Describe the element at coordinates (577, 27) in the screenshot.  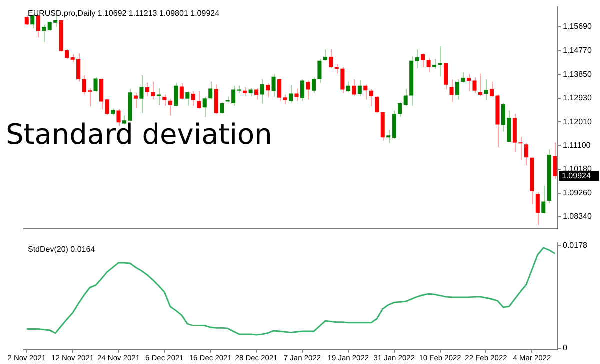
I see `y-tick-label: 1.15690` at that location.